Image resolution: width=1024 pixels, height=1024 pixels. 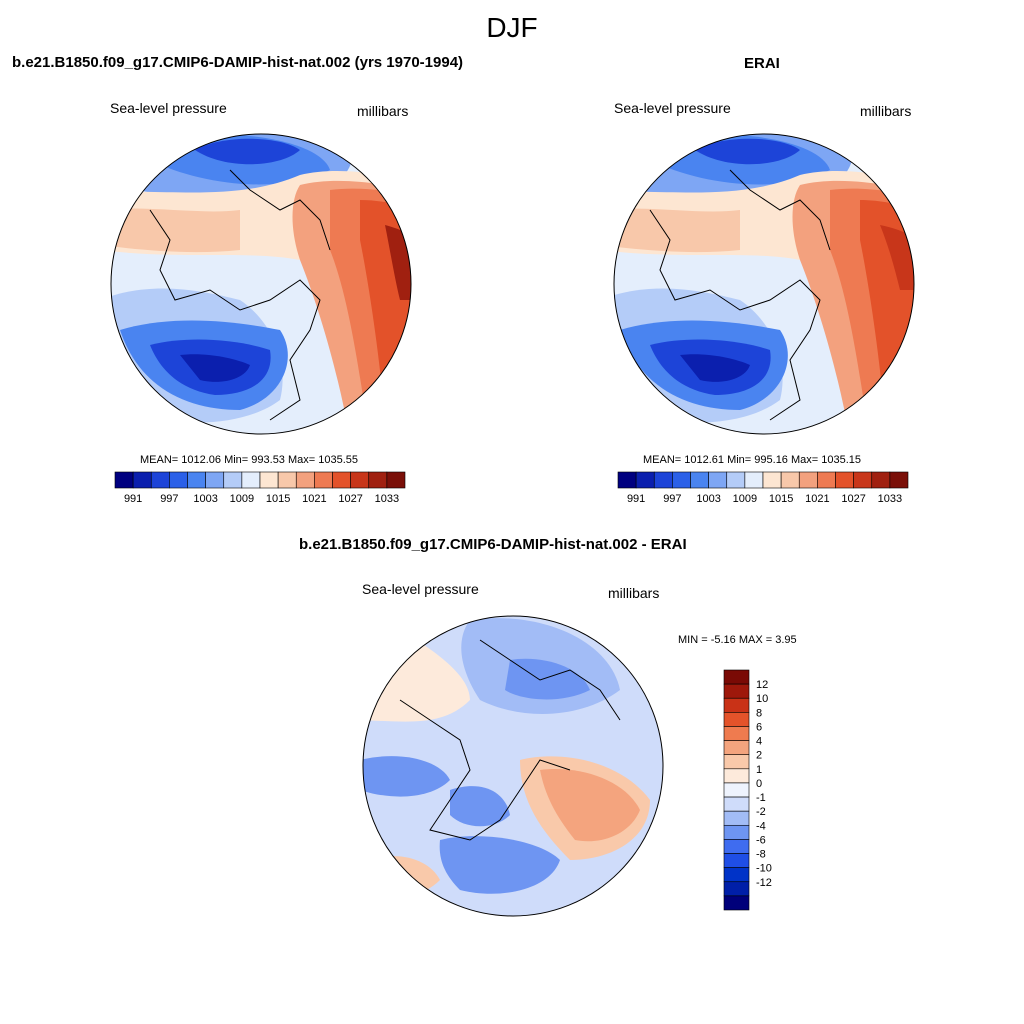 I want to click on colorbar-tick-label: 1027, so click(x=853, y=499).